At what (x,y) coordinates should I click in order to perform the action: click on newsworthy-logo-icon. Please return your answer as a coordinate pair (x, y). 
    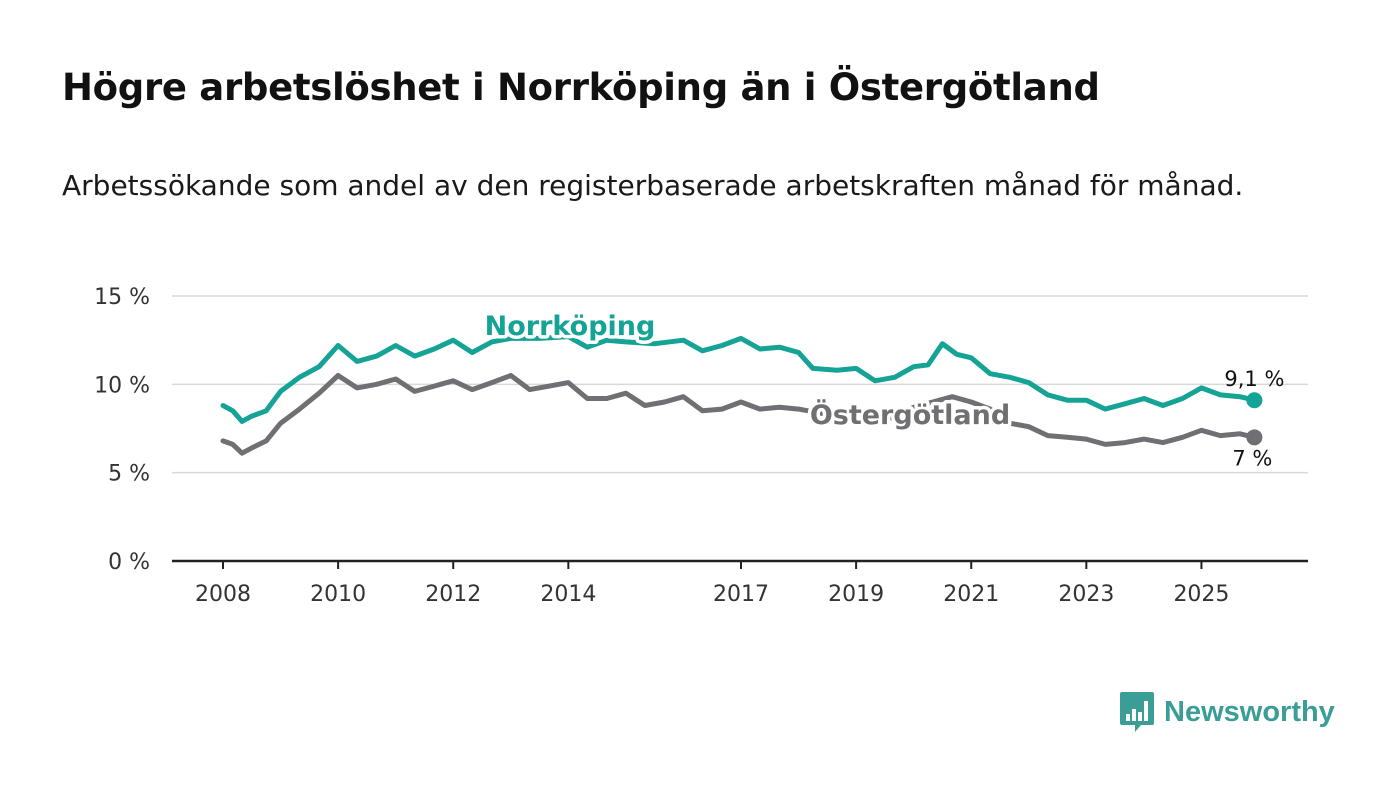
    Looking at the image, I should click on (1137, 712).